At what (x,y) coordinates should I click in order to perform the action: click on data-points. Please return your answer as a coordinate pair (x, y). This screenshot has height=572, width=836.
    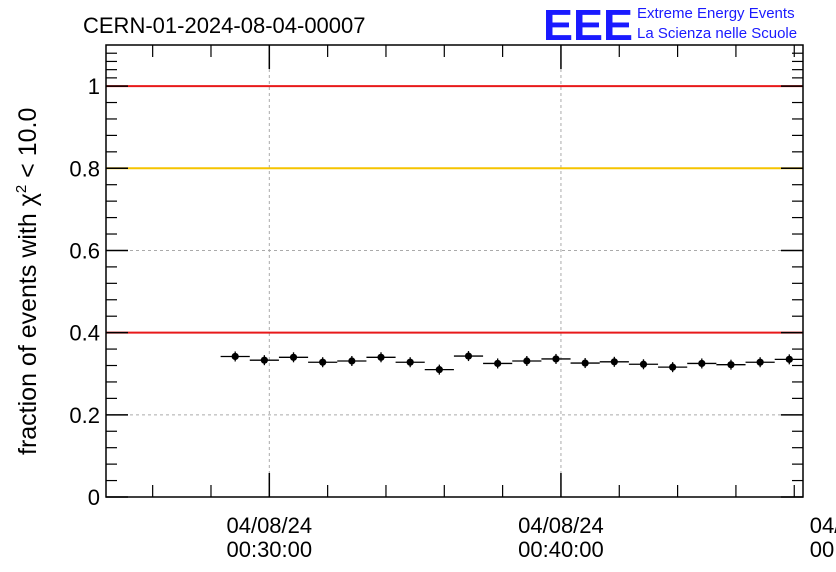
    Looking at the image, I should click on (511, 363).